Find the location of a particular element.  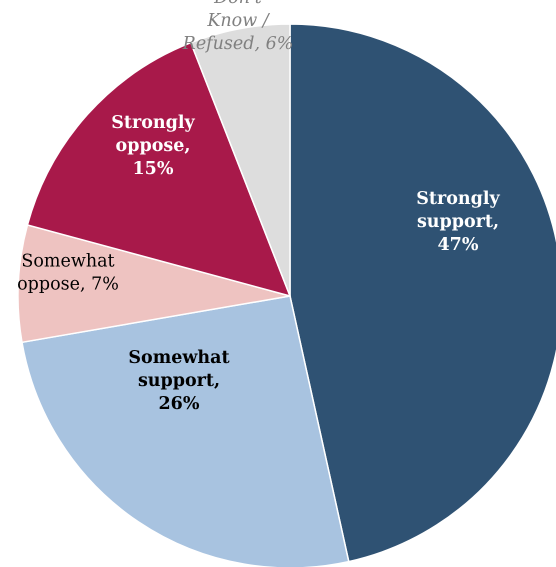

label-line: Don't is located at coordinates (238, 4).